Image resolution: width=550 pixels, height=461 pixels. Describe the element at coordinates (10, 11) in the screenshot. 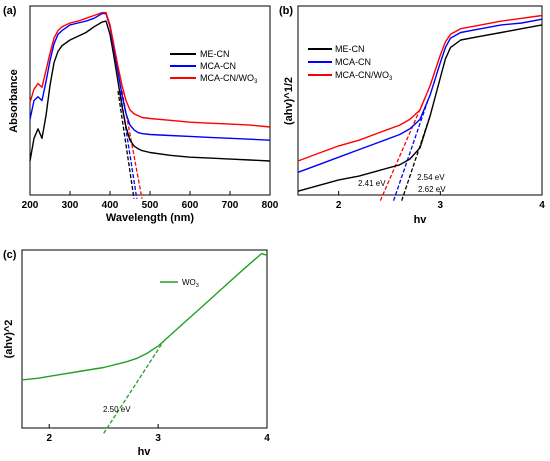

I see `panel-a-tag: (a)` at that location.